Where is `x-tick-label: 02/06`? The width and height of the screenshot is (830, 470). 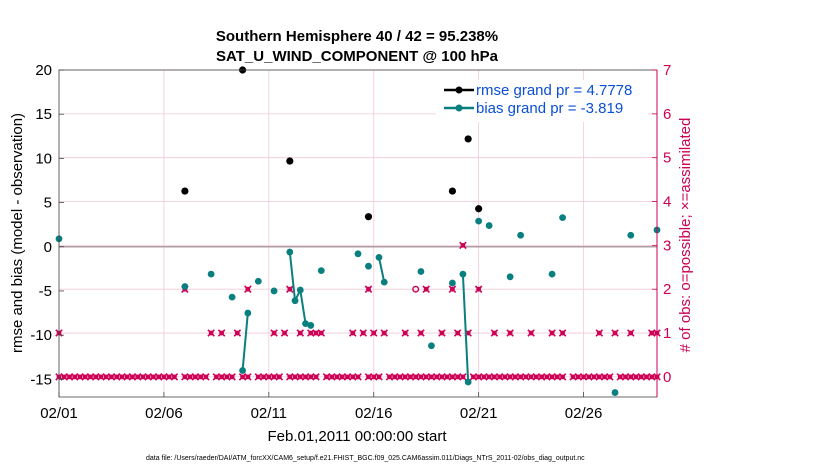
x-tick-label: 02/06 is located at coordinates (164, 413).